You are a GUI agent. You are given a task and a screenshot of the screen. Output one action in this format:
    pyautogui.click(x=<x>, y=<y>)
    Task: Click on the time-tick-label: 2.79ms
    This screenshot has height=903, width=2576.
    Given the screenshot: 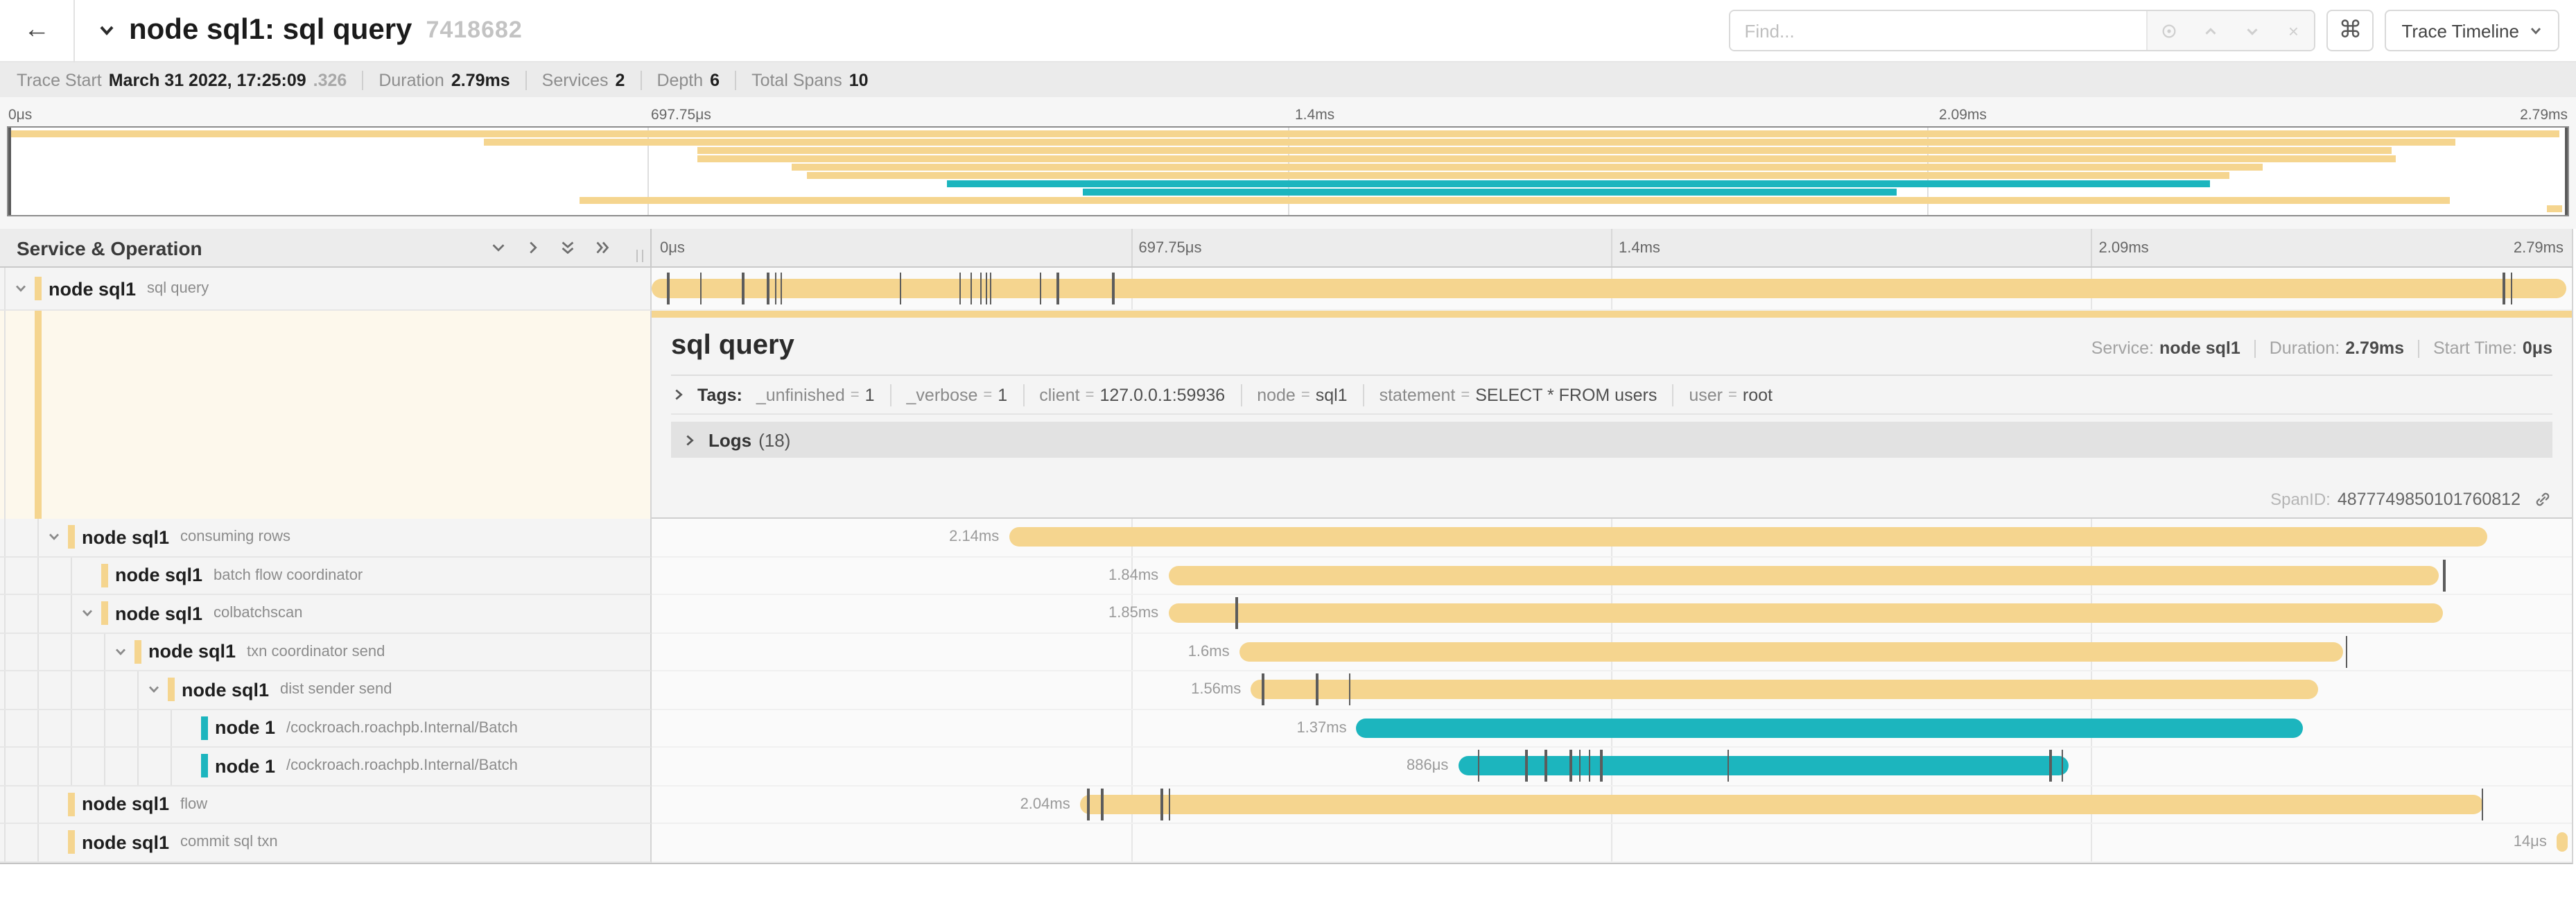 What is the action you would take?
    pyautogui.click(x=2538, y=247)
    